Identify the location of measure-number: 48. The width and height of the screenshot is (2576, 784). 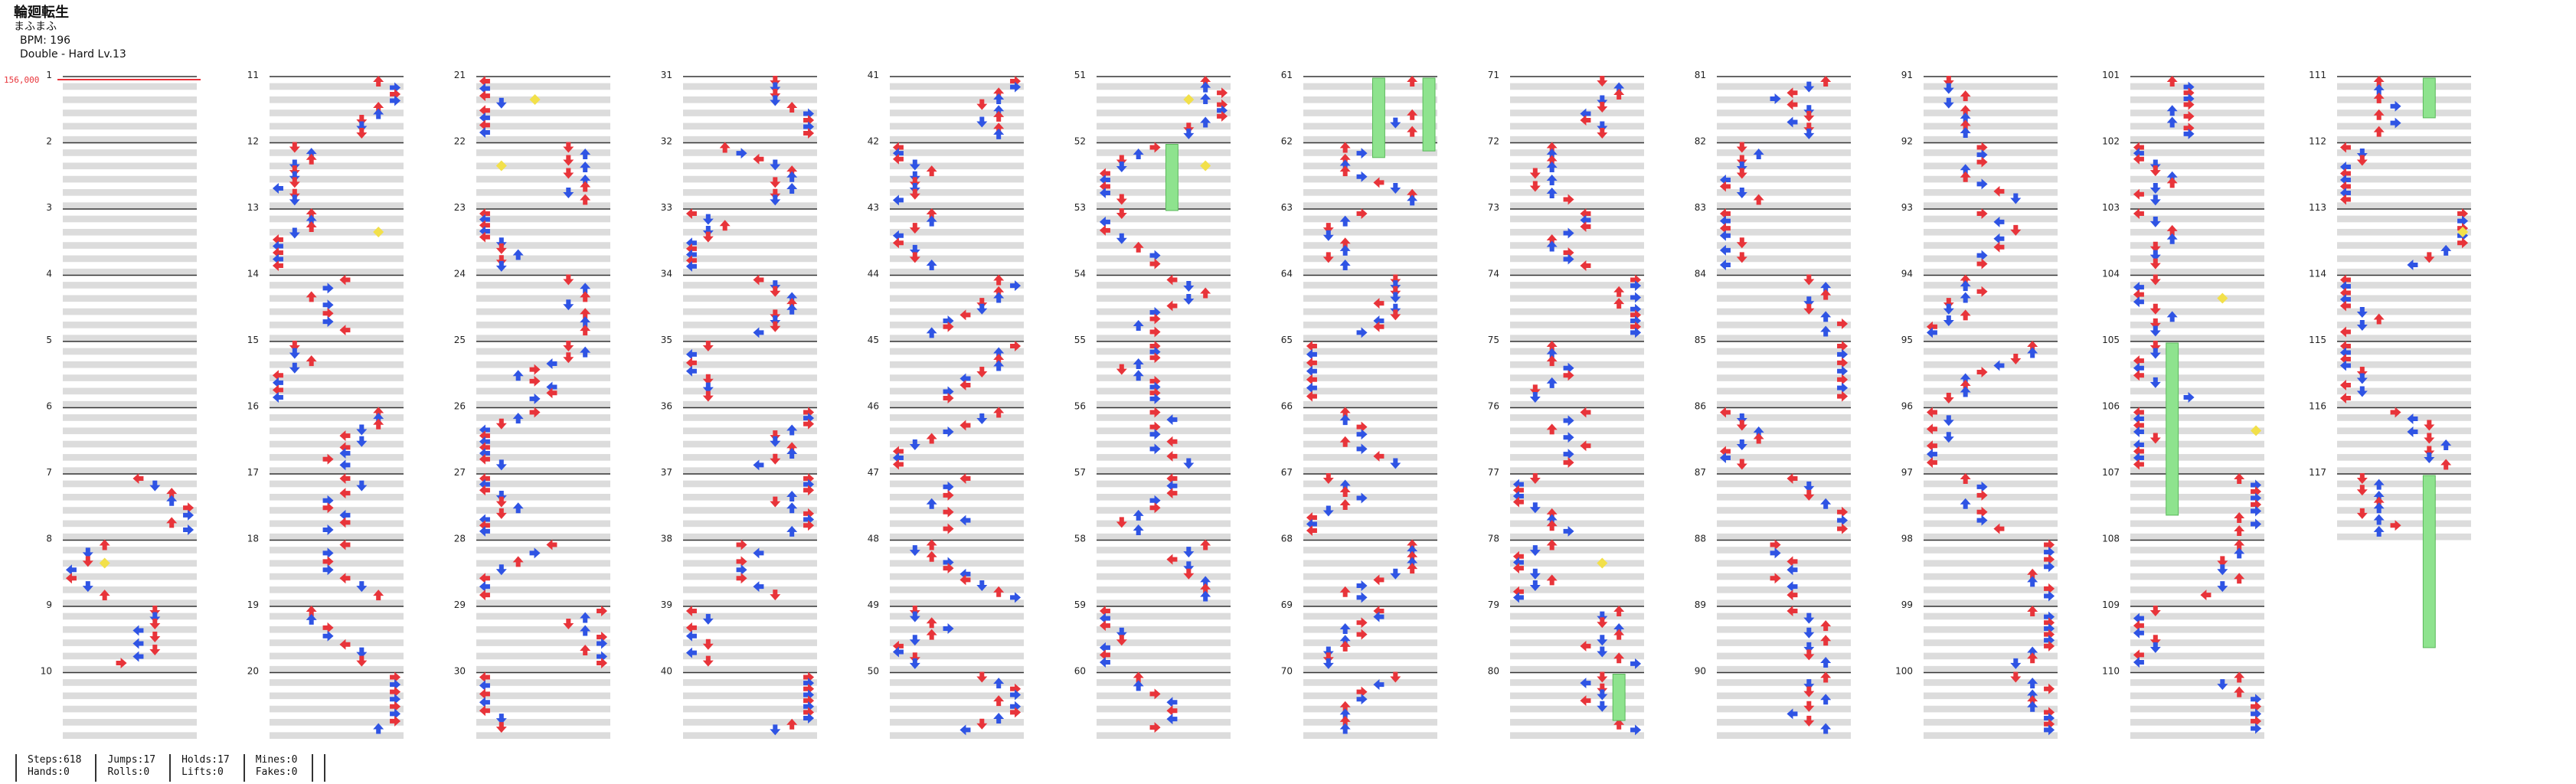
(874, 539).